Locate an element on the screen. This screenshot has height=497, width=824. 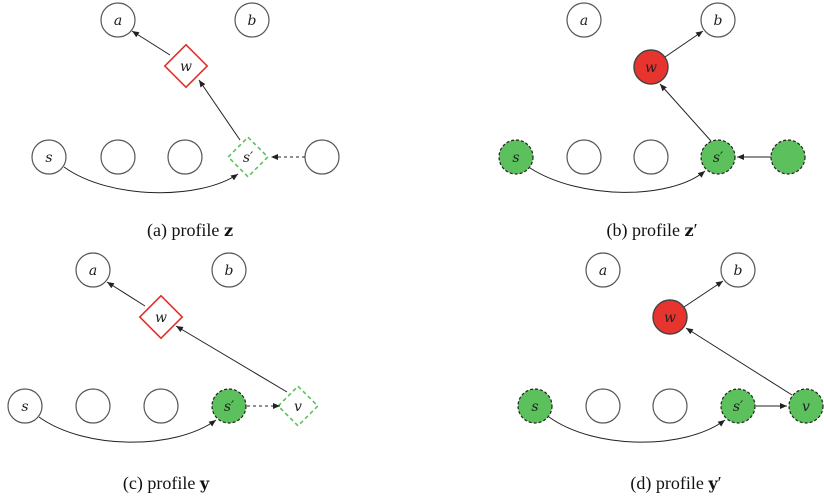
caption-b: (b) profile z′ is located at coordinates (652, 230).